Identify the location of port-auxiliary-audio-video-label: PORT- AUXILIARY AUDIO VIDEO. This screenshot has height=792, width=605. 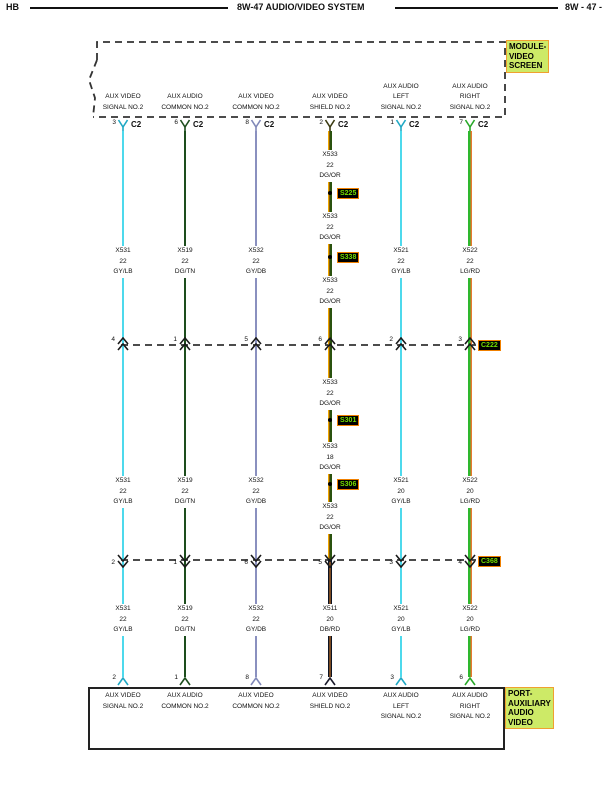
(529, 708).